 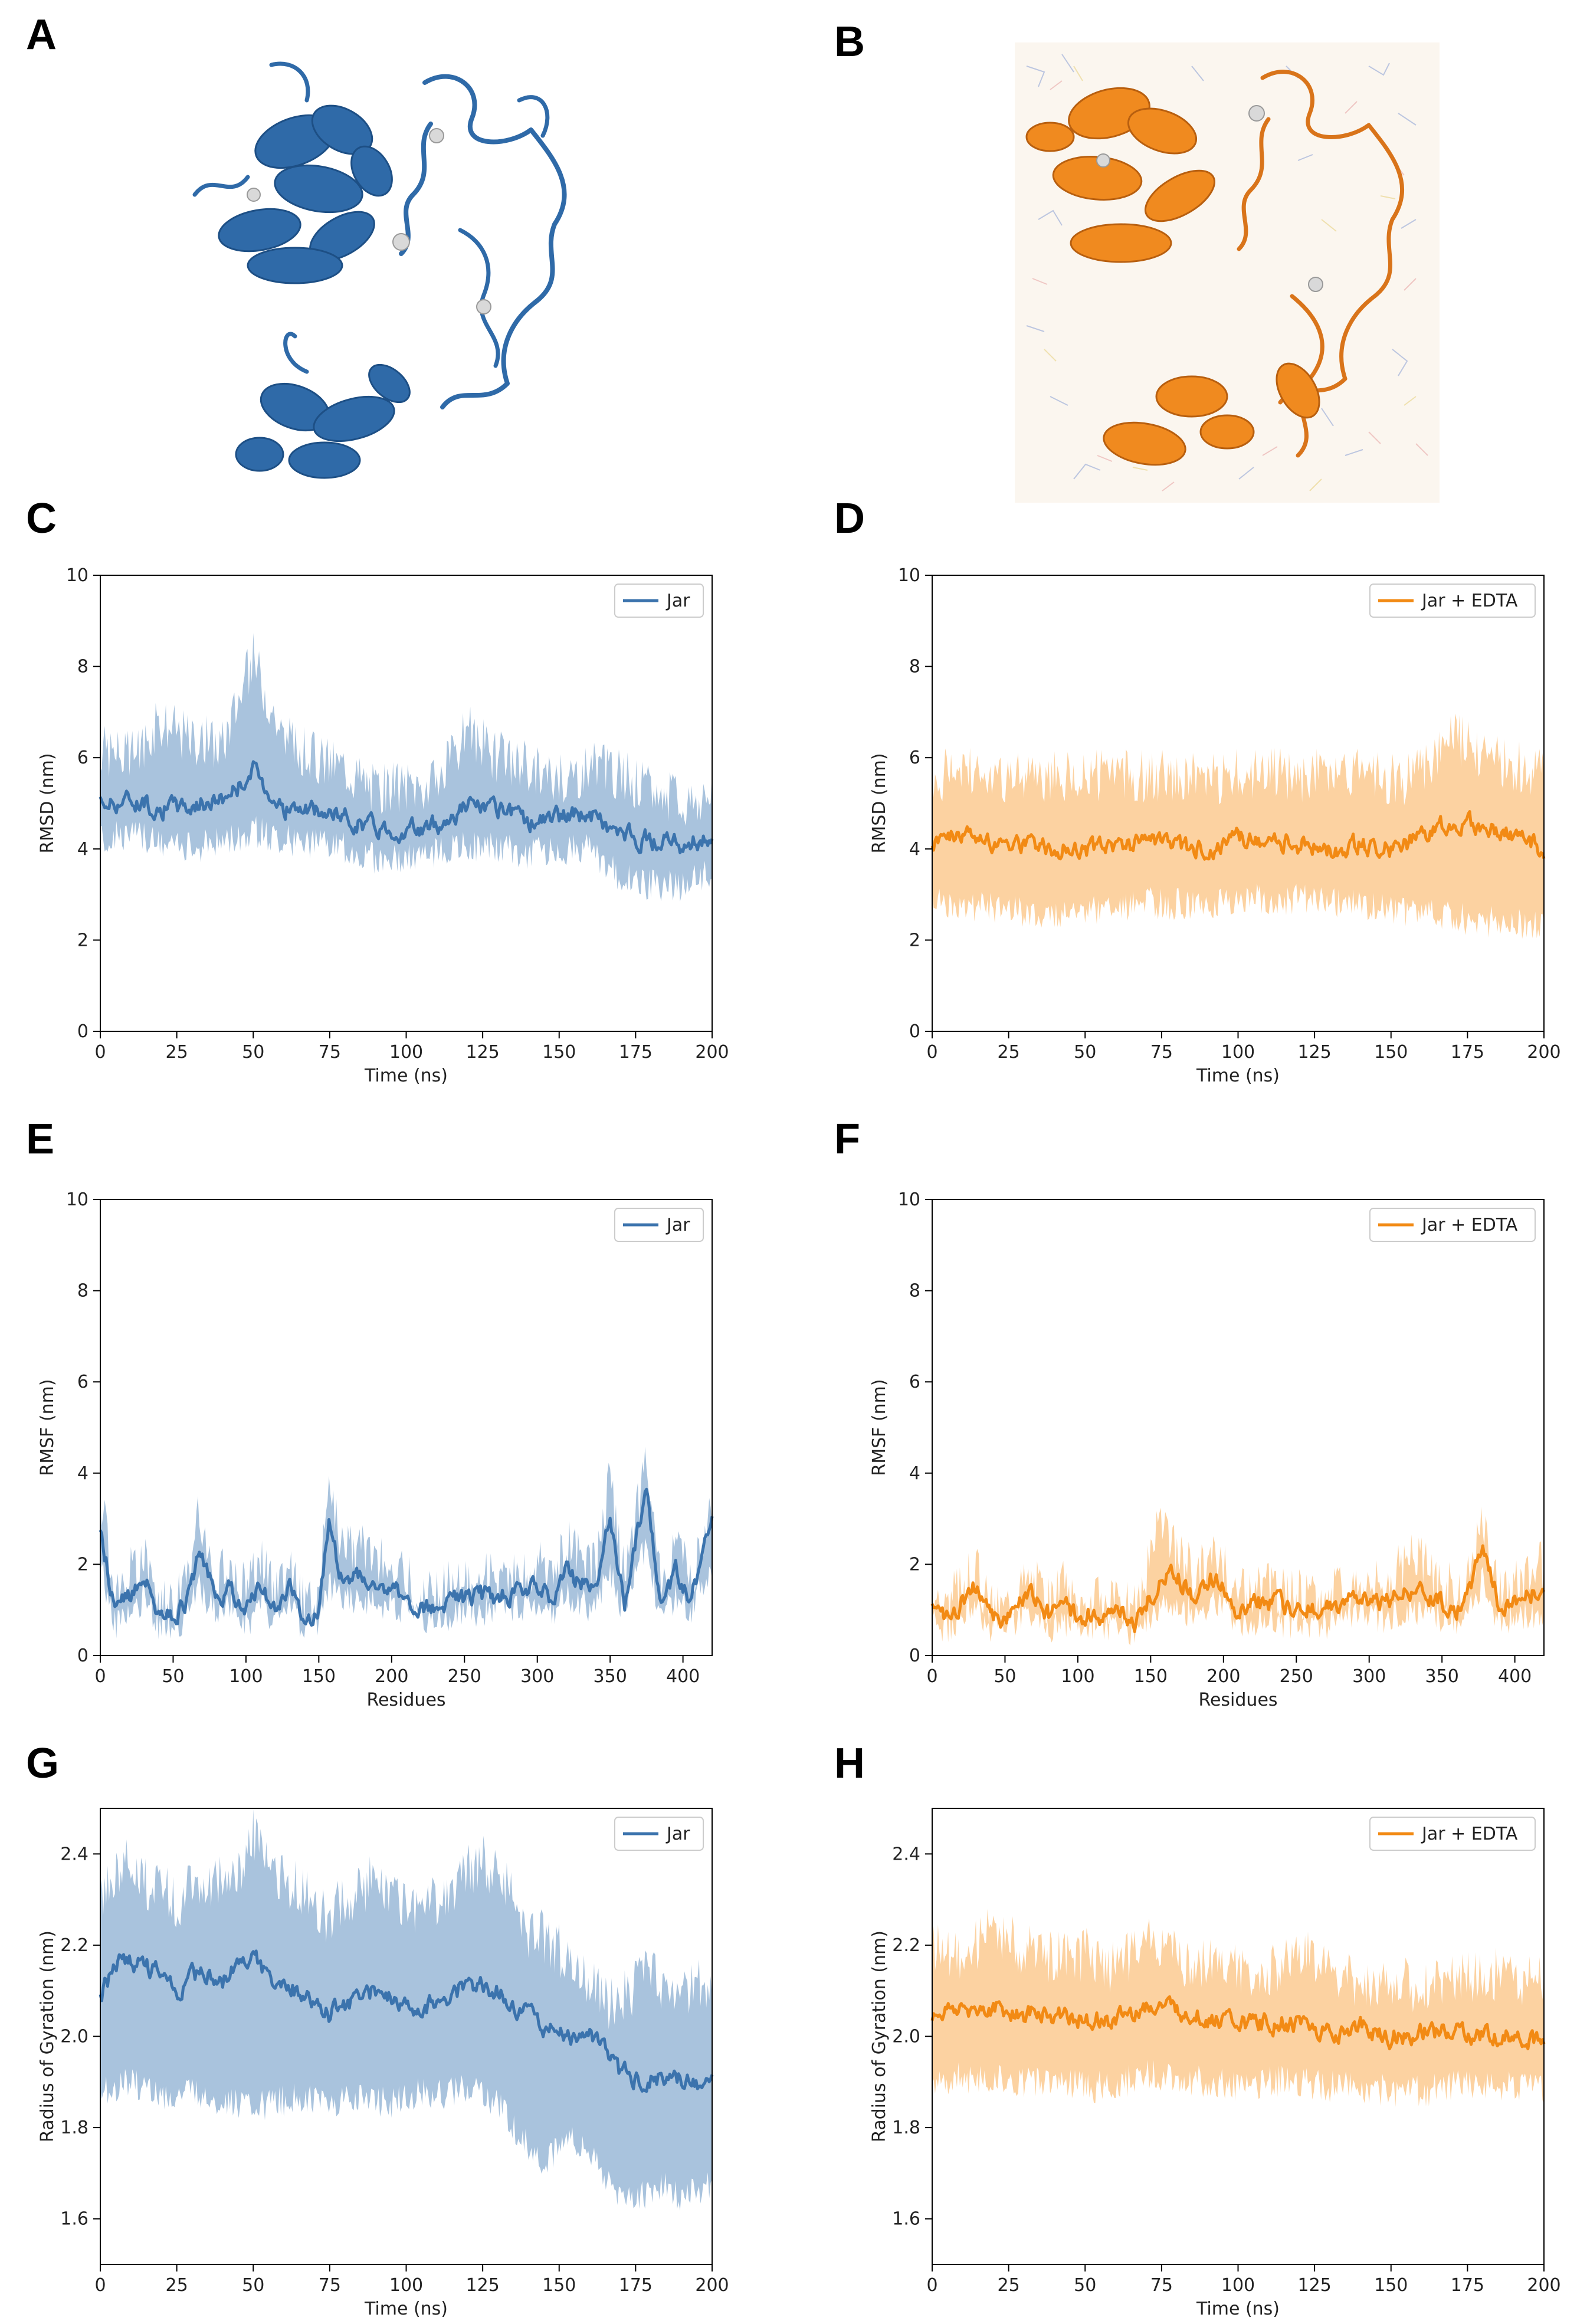 I want to click on protein-structure-jar-edta, so click(x=1227, y=272).